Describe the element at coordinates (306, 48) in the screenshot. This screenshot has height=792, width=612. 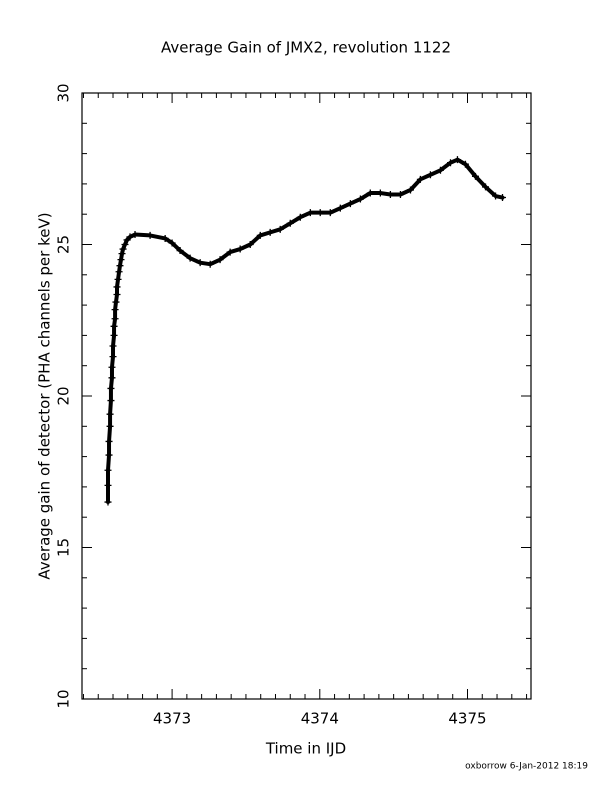
I see `chart-title: Average Gain of JMX2, revolution 1122` at that location.